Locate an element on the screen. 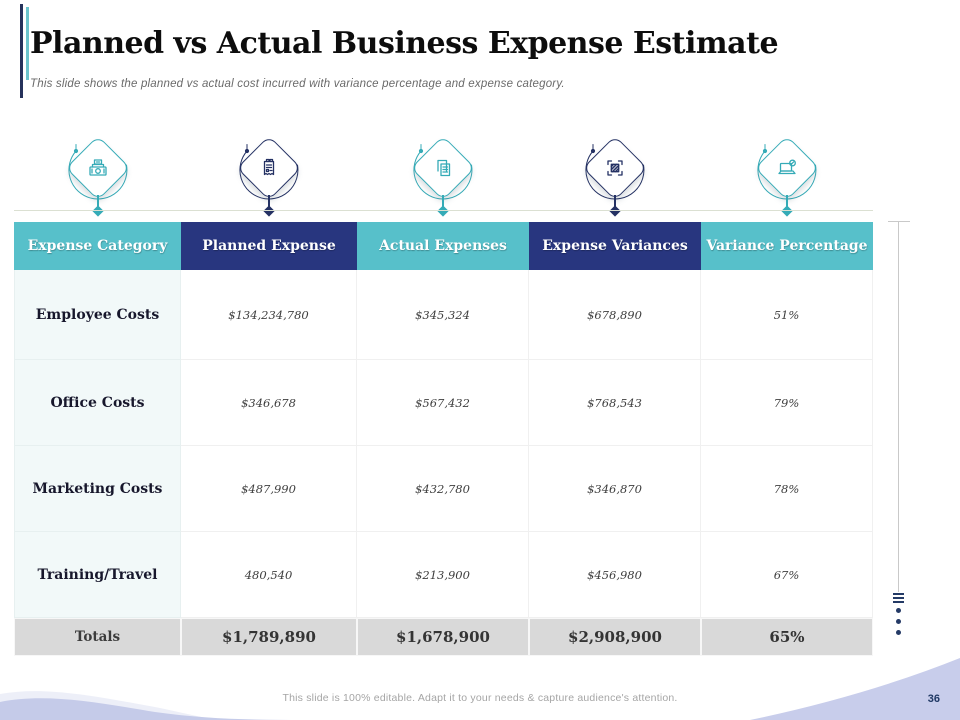 This screenshot has width=960, height=720. header-expense-variances: Expense Variances is located at coordinates (615, 246).